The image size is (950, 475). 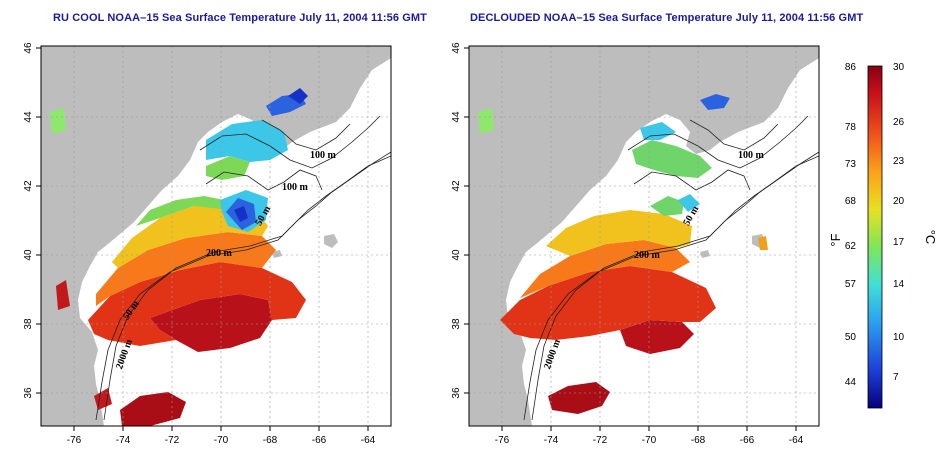 What do you see at coordinates (456, 393) in the screenshot?
I see `right-y-tick-label: 36` at bounding box center [456, 393].